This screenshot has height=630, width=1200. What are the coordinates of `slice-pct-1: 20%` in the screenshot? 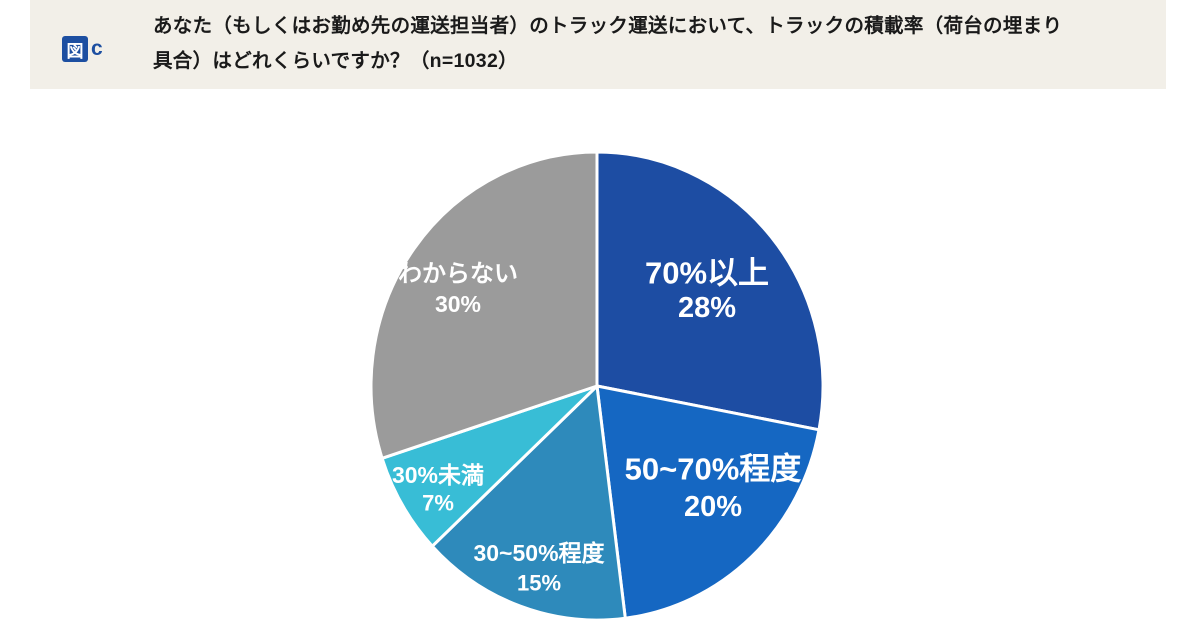 It's located at (713, 507).